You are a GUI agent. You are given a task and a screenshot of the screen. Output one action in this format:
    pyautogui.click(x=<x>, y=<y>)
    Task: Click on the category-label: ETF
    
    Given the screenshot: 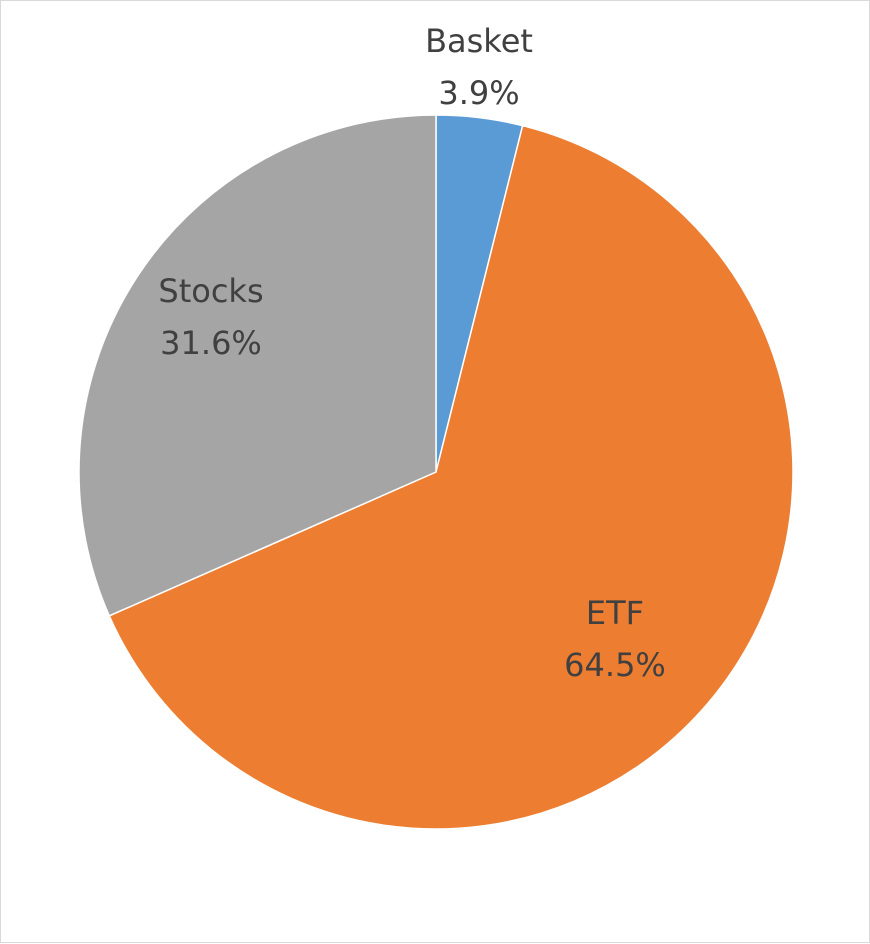 What is the action you would take?
    pyautogui.click(x=615, y=613)
    